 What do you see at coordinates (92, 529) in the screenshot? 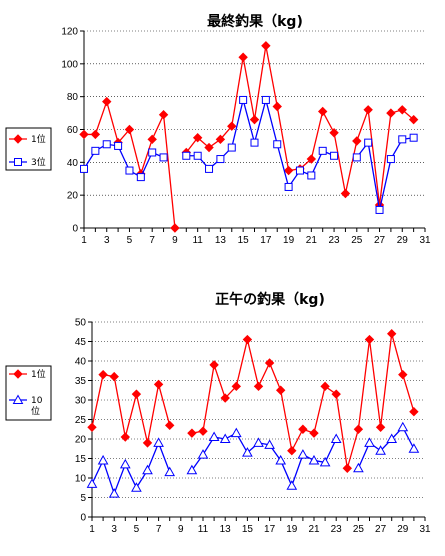
I see `x-tick-label: 1` at bounding box center [92, 529].